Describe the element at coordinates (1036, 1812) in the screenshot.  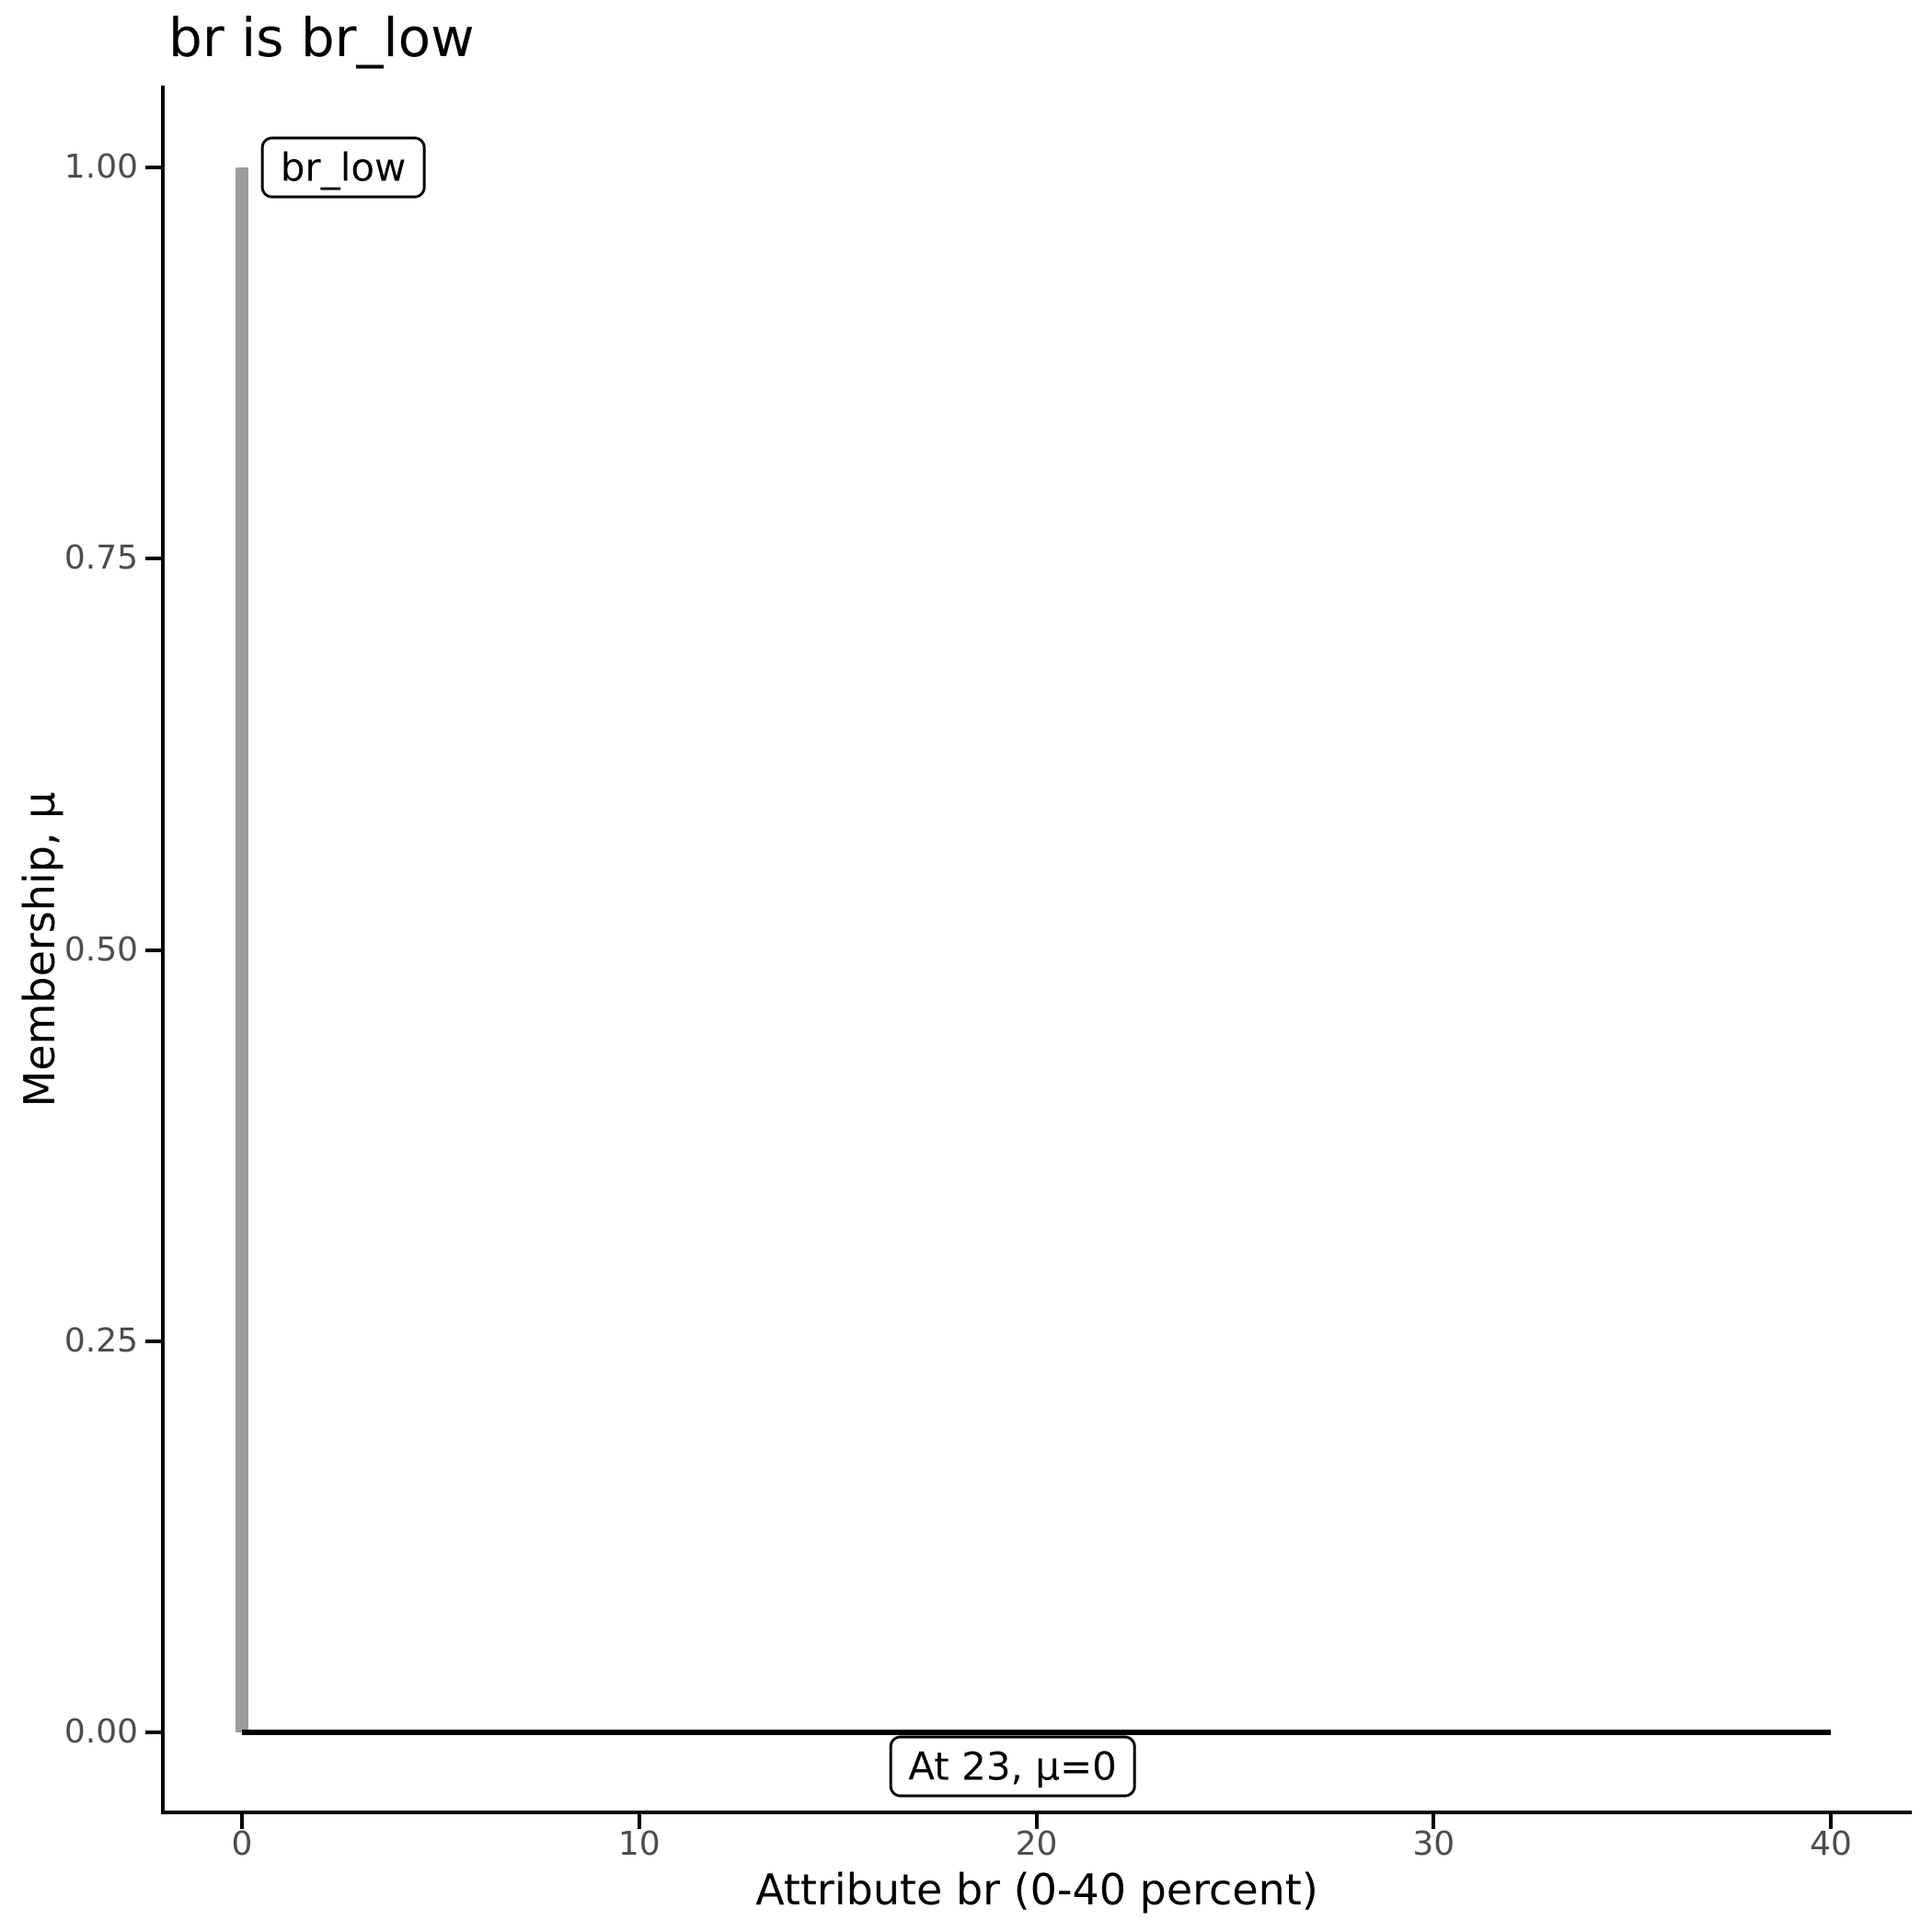
I see `x-axis-line` at that location.